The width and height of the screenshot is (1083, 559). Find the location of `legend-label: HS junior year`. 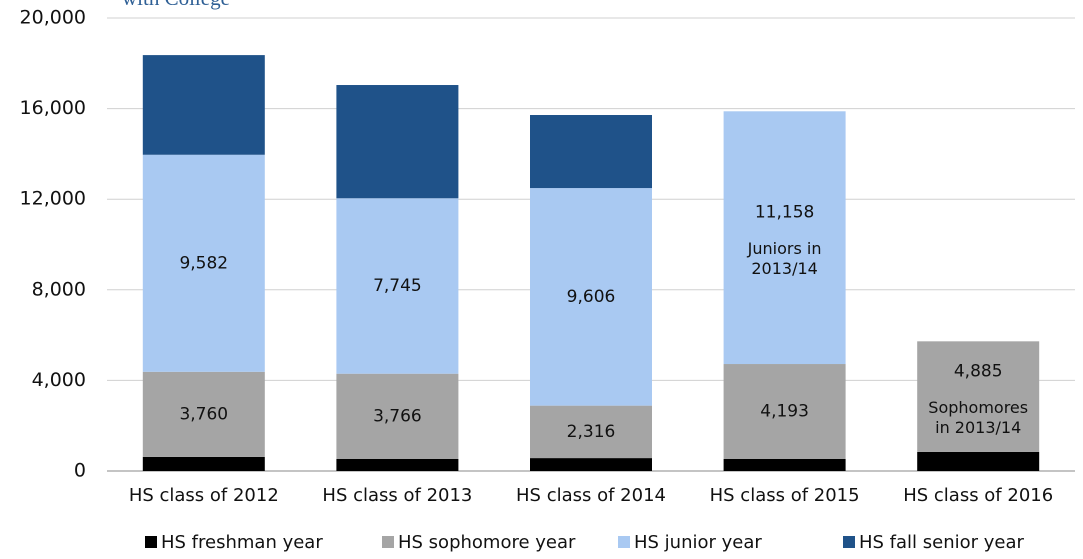

legend-label: HS junior year is located at coordinates (698, 542).